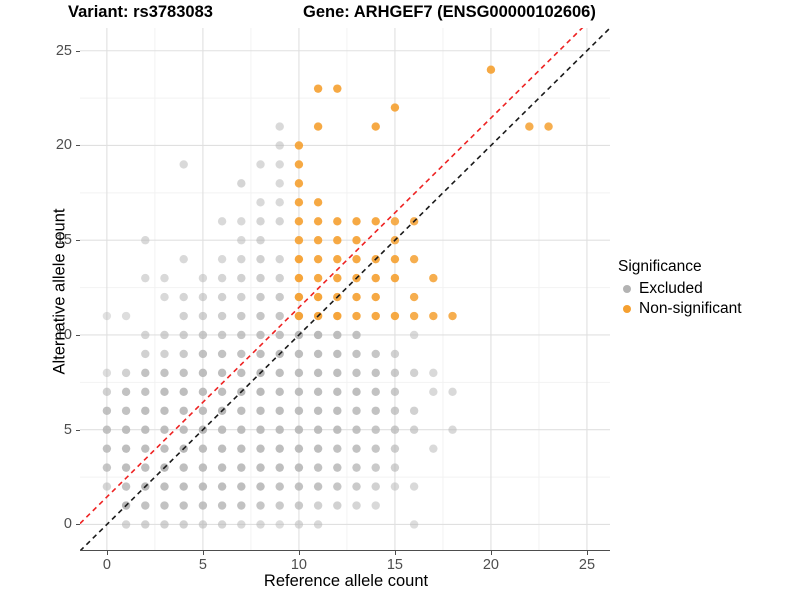  I want to click on legend-item-label: Excluded, so click(671, 288).